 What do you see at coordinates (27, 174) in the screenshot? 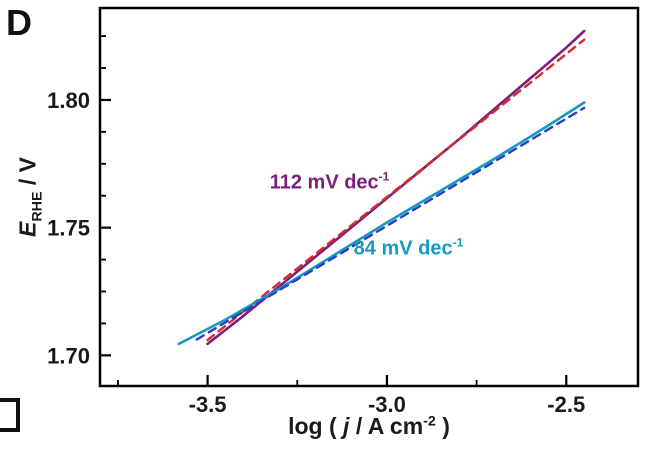
I see `y-axis-title-unit: / V` at bounding box center [27, 174].